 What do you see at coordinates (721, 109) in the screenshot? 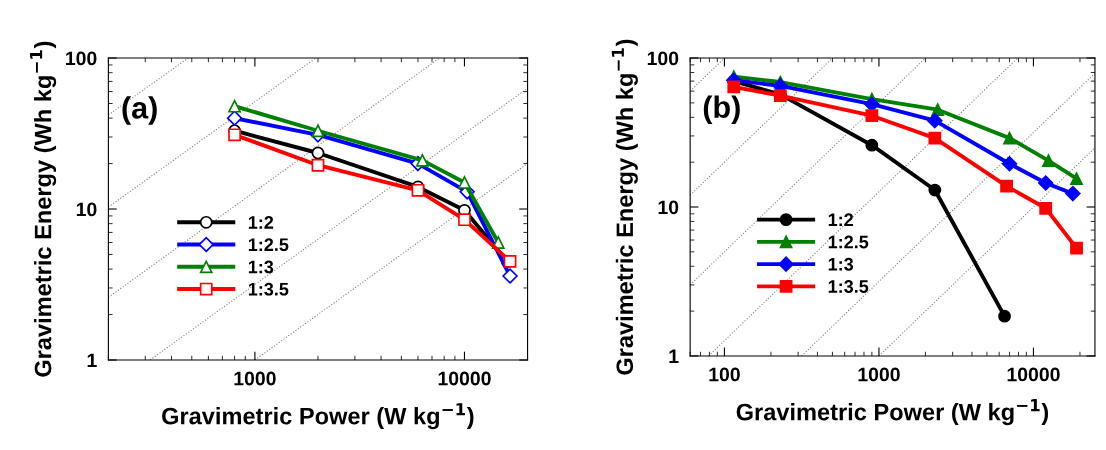
I see `annotation: (b)` at bounding box center [721, 109].